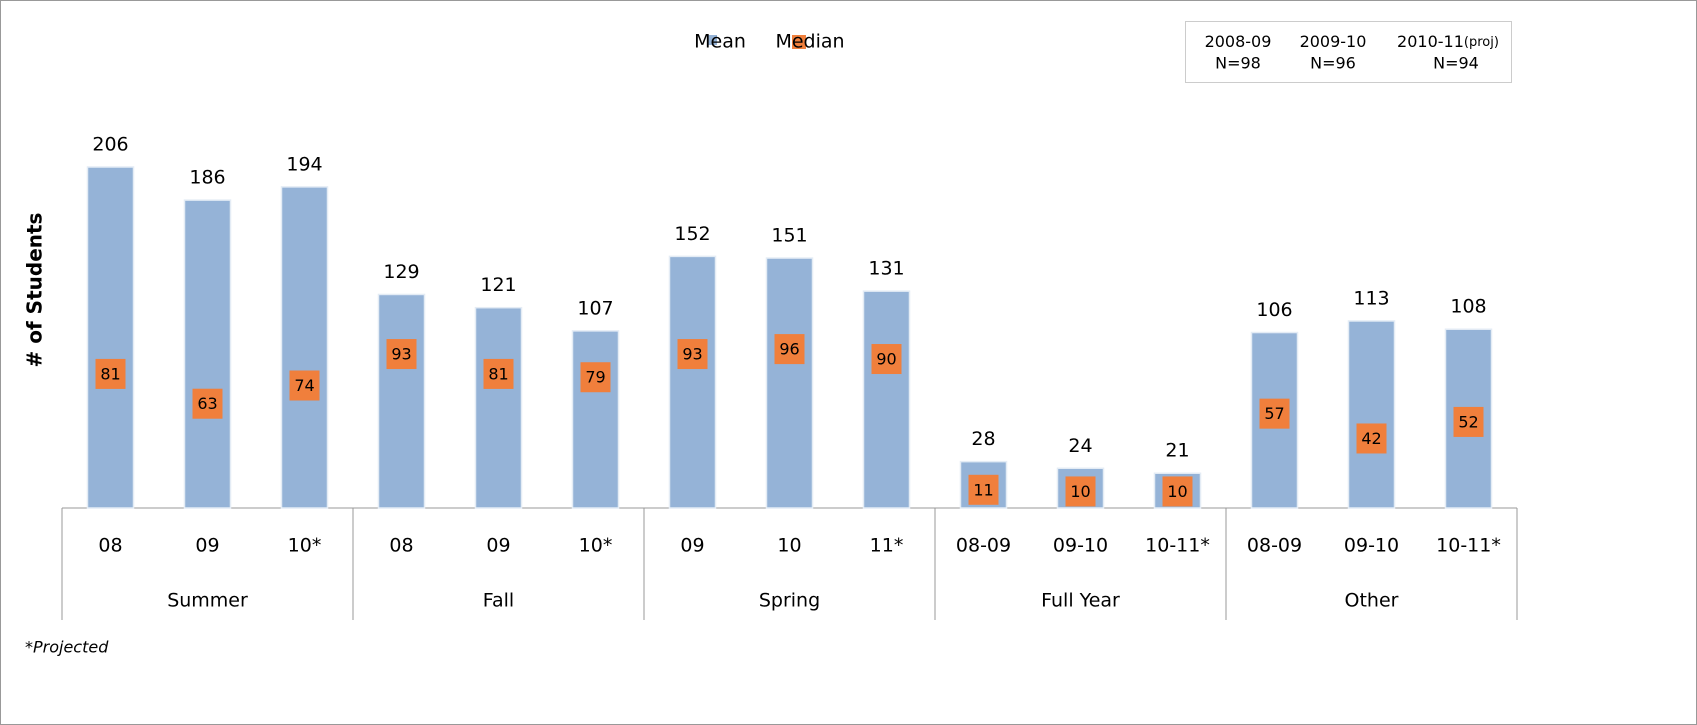 Image resolution: width=1697 pixels, height=725 pixels. Describe the element at coordinates (1371, 298) in the screenshot. I see `bar-value-label: 113` at that location.